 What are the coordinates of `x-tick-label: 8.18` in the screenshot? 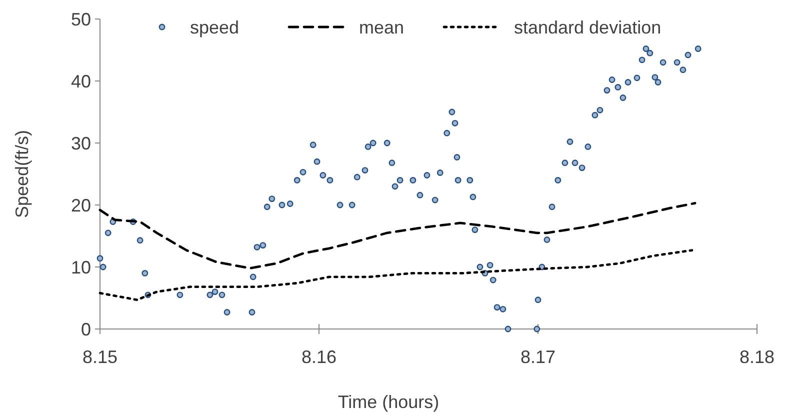 It's located at (757, 357).